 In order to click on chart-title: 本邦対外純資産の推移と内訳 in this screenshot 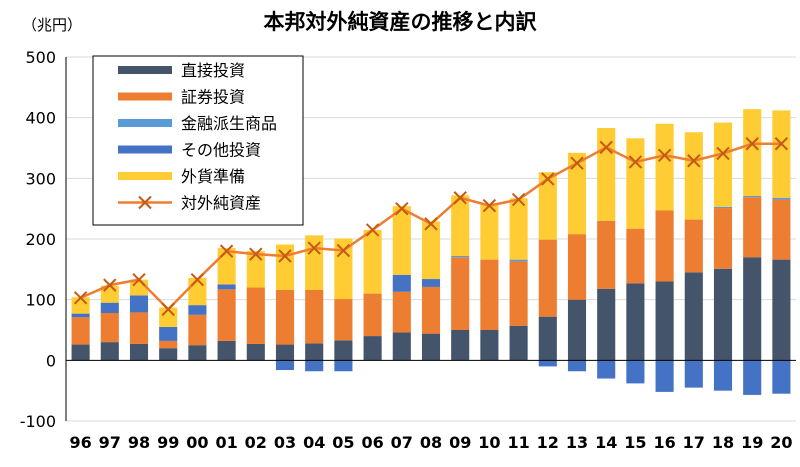, I will do `click(400, 22)`.